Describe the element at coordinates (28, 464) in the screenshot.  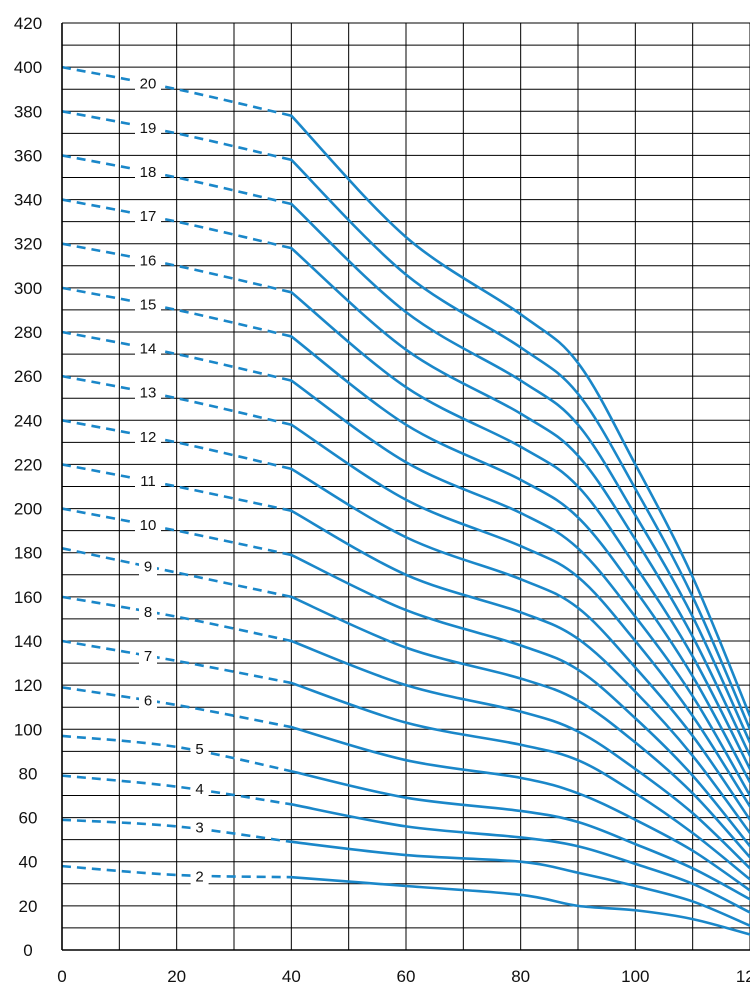
I see `y-tick-label: 220` at that location.